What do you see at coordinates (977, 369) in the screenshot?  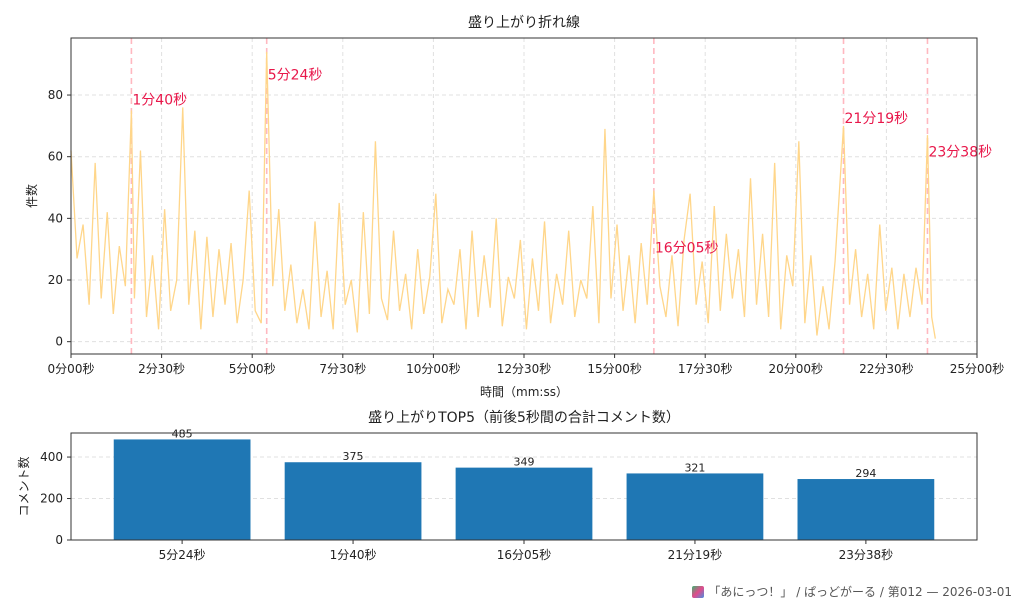 I see `x-tick-label: 25分00秒` at bounding box center [977, 369].